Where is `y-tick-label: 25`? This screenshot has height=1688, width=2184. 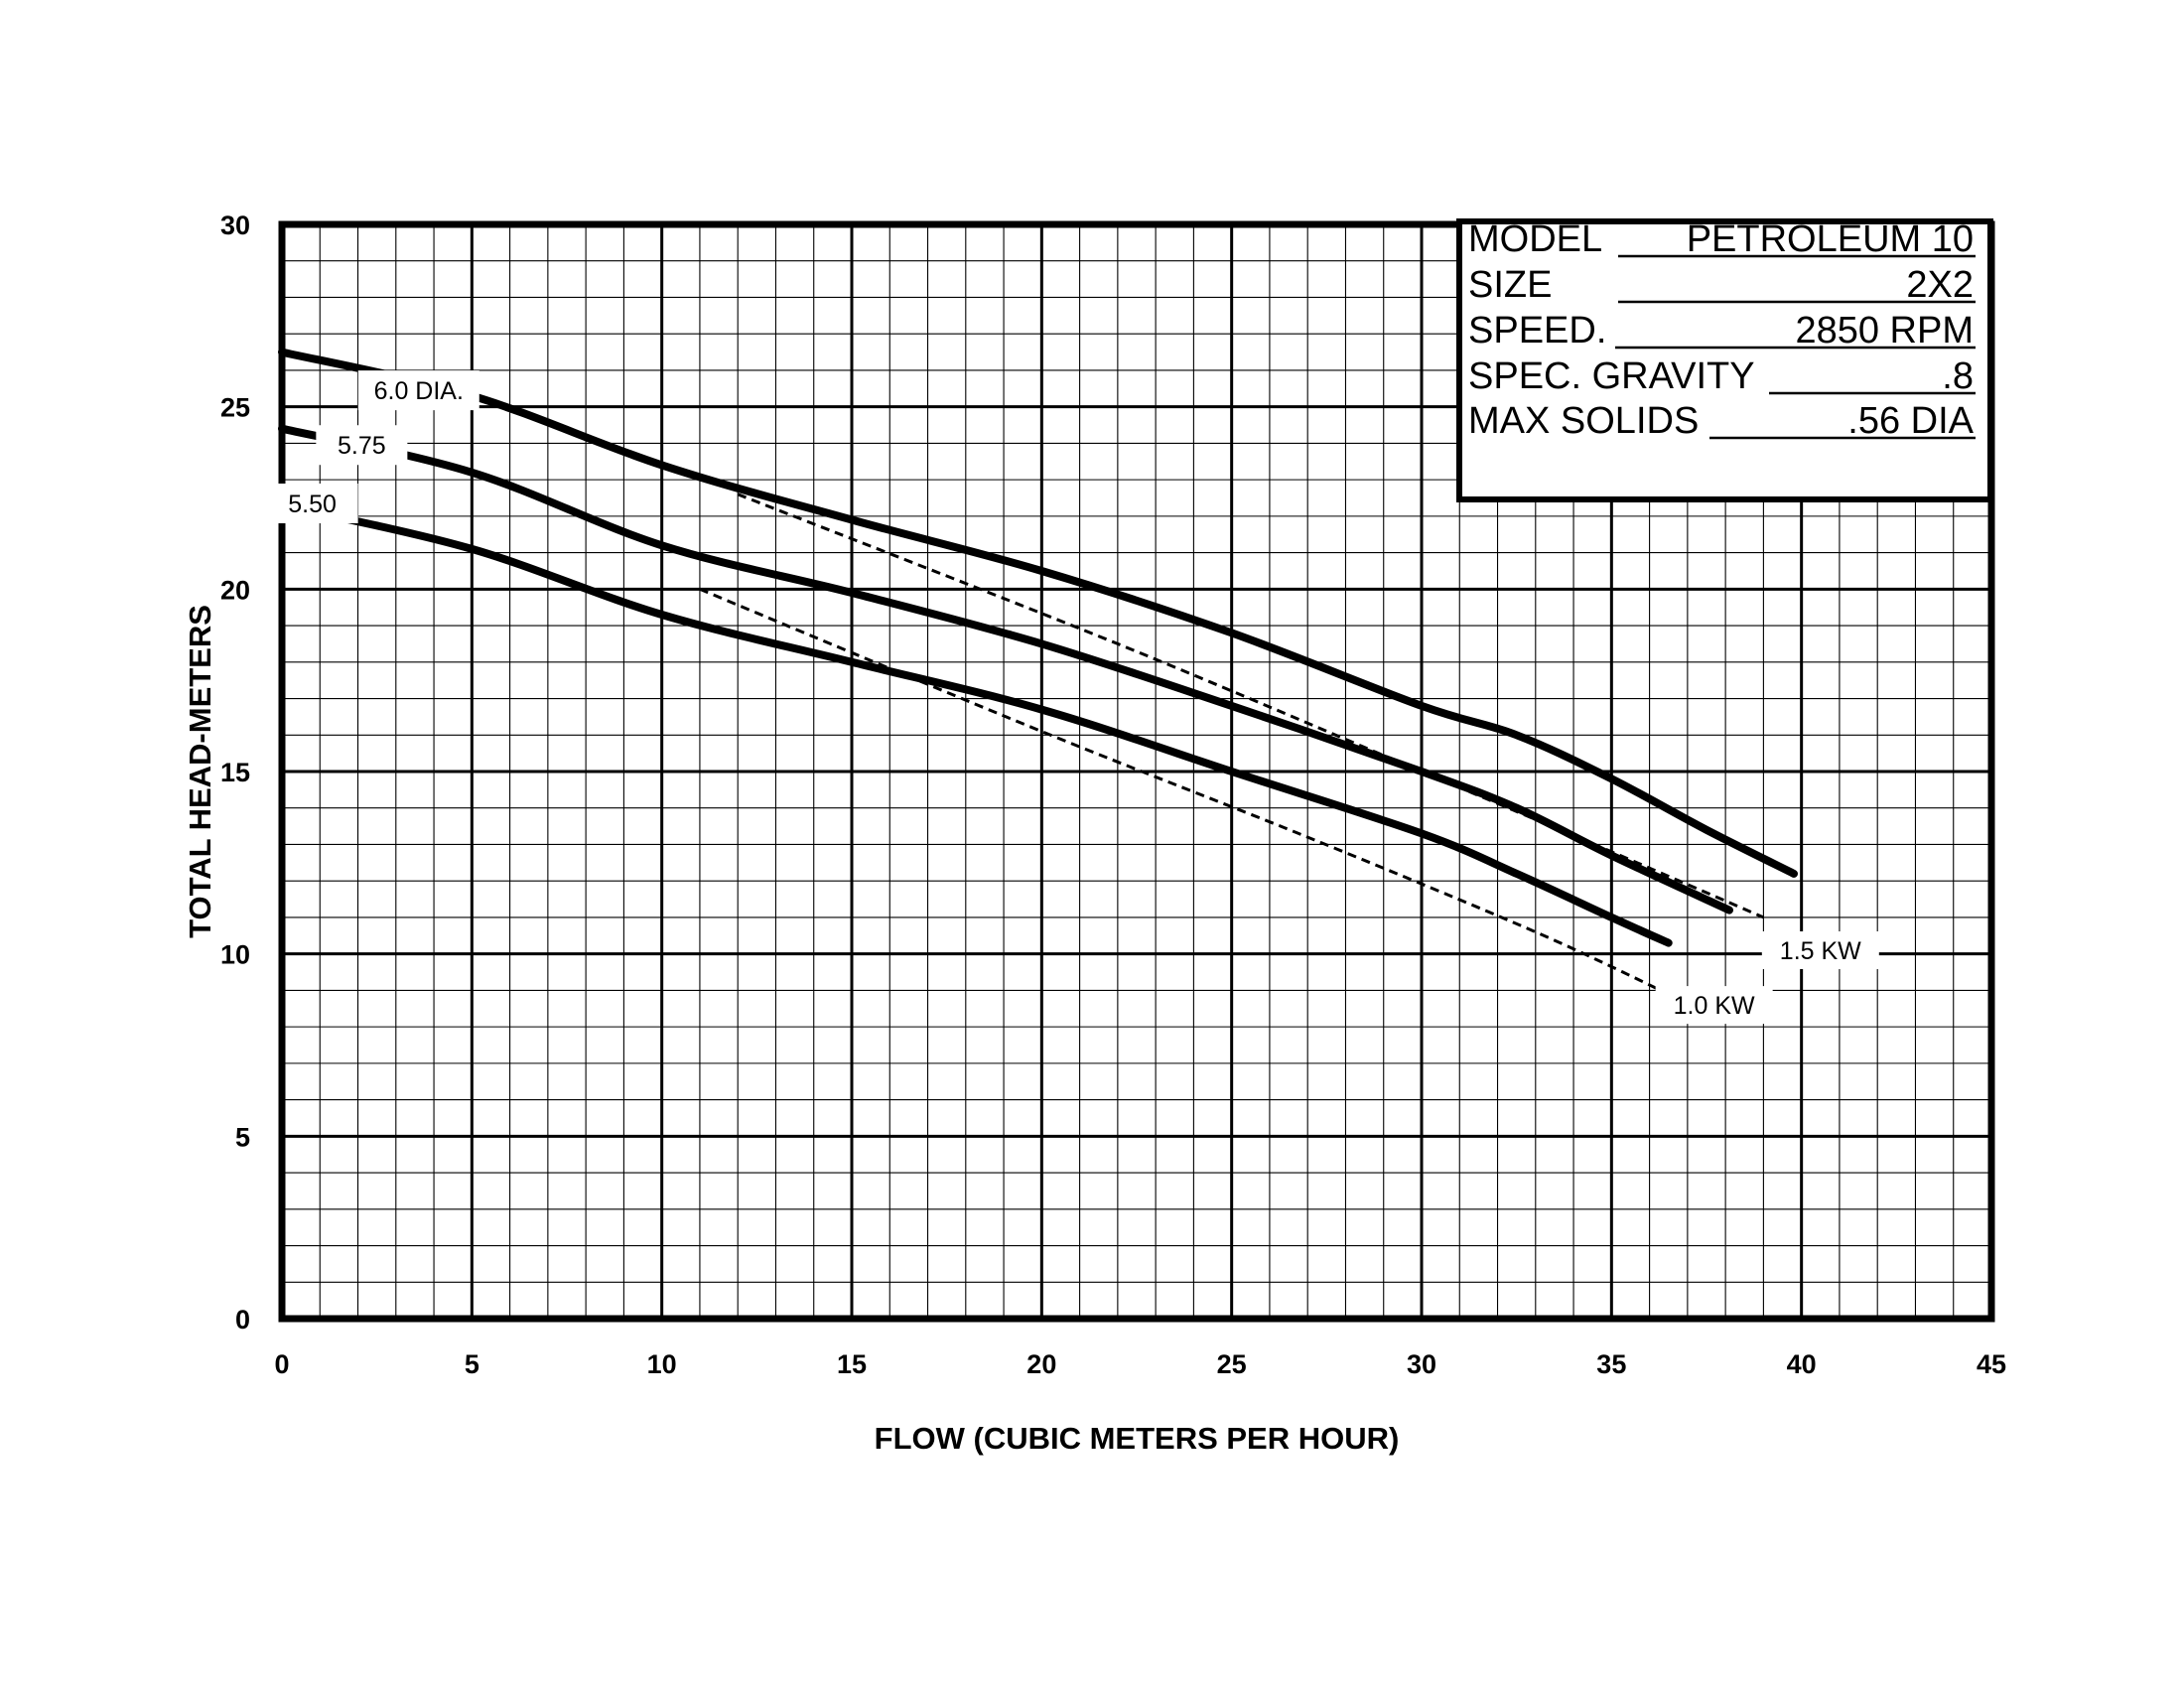
y-tick-label: 25 is located at coordinates (235, 408).